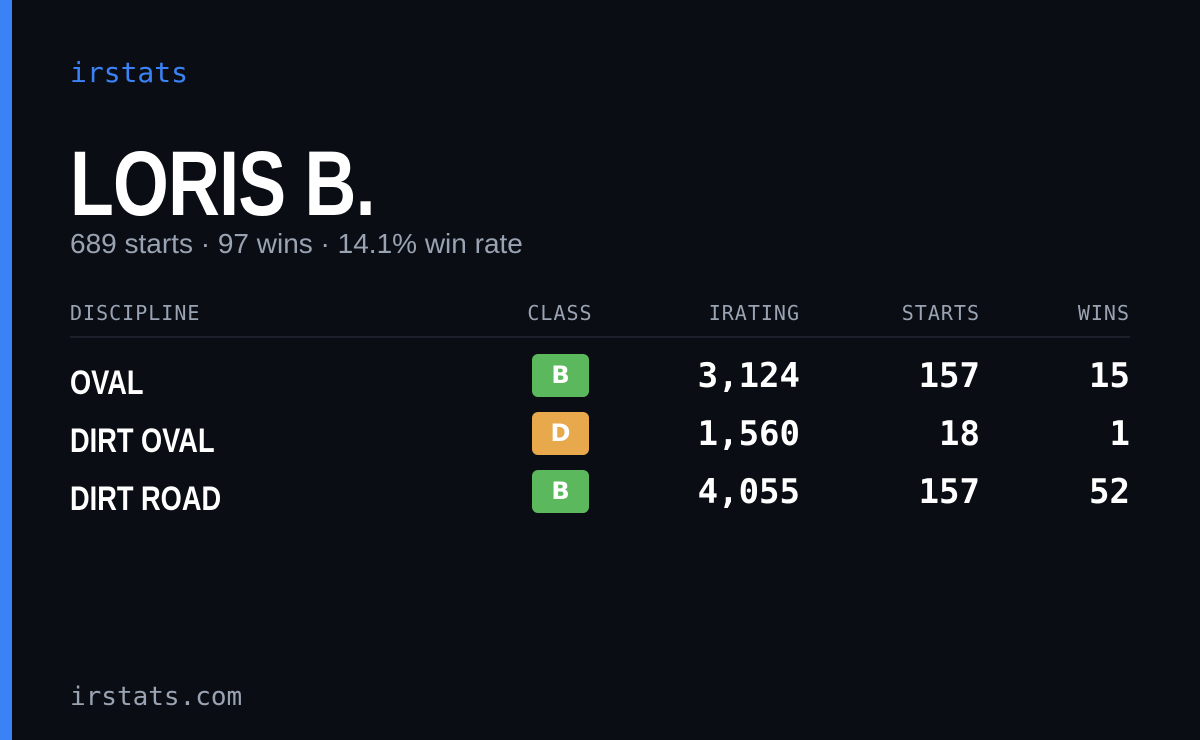 The height and width of the screenshot is (740, 1200). What do you see at coordinates (135, 313) in the screenshot?
I see `column-header: DISCIPLINE` at bounding box center [135, 313].